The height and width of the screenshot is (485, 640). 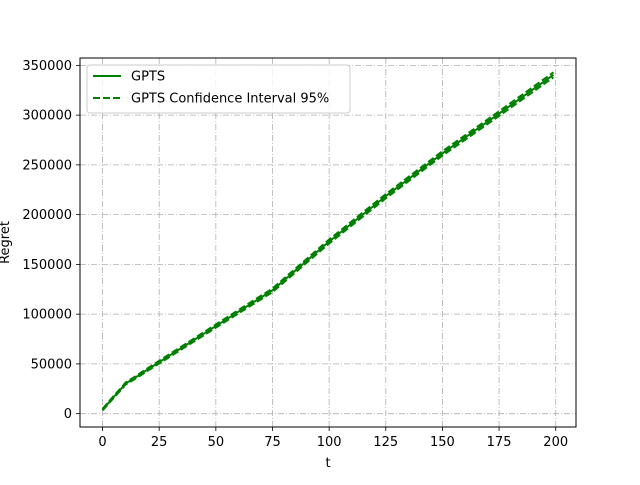 What do you see at coordinates (148, 77) in the screenshot?
I see `legend-label-gpts: GPTS` at bounding box center [148, 77].